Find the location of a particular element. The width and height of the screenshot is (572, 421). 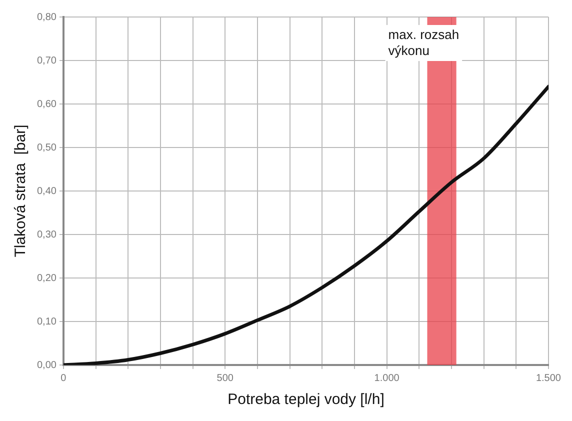

y-tick-label: 0,60 is located at coordinates (46, 104).